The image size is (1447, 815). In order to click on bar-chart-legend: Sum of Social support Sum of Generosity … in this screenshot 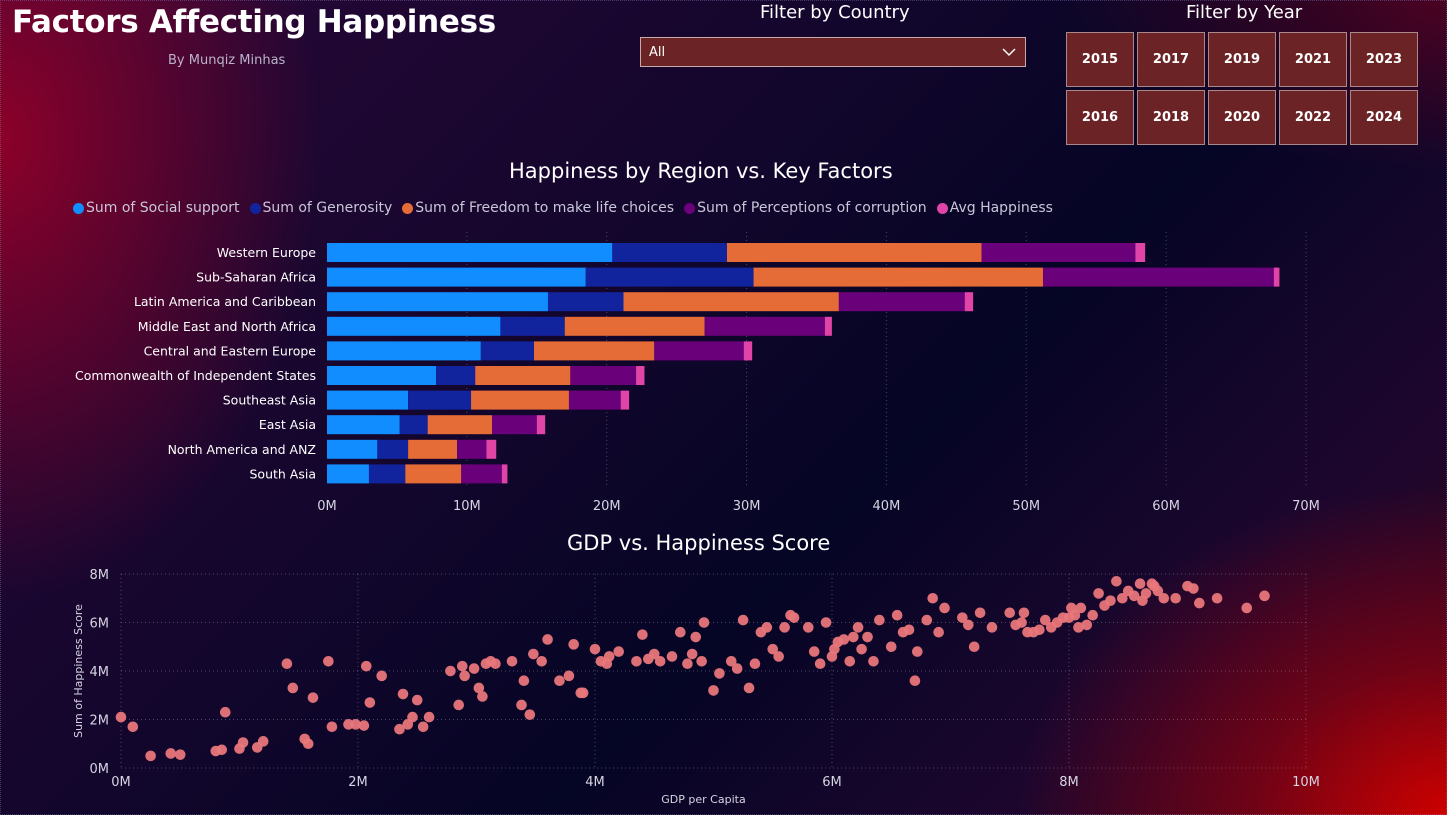, I will do `click(563, 208)`.